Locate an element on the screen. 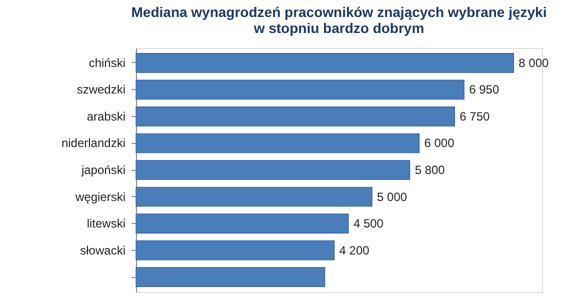 Image resolution: width=562 pixels, height=296 pixels. data-label: 6 750 is located at coordinates (475, 116).